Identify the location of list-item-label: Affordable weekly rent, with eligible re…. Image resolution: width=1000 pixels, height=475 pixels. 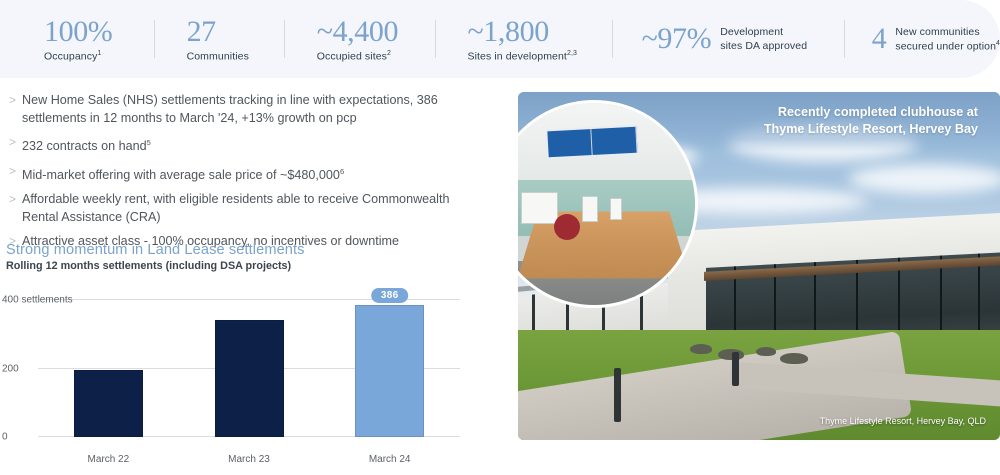
(236, 208).